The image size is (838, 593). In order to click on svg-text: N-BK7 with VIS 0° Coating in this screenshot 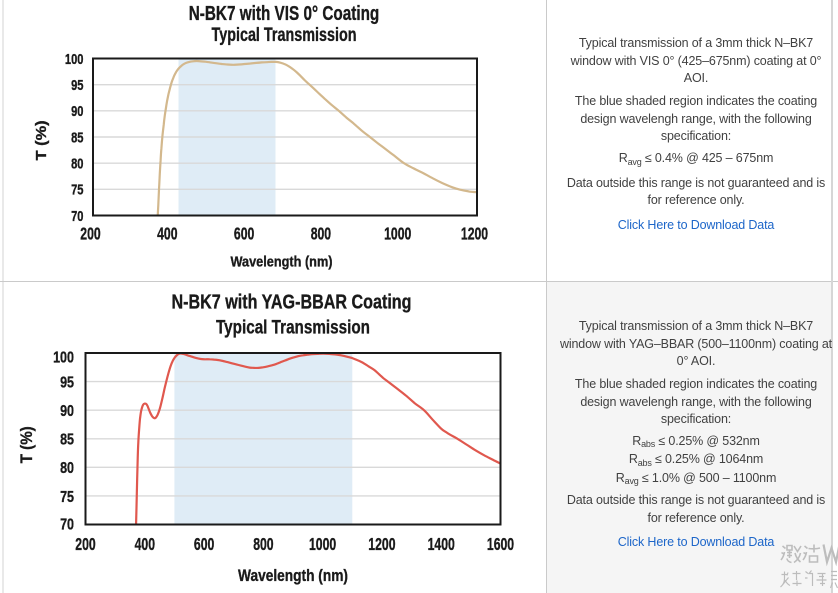, I will do `click(284, 14)`.